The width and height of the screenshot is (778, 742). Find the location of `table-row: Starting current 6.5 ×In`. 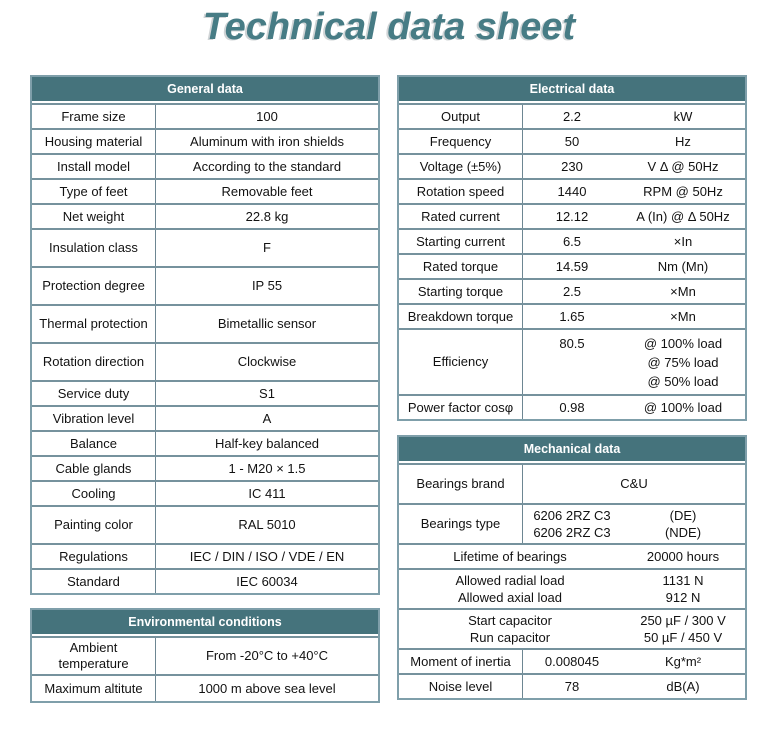

table-row: Starting current 6.5 ×In is located at coordinates (572, 240).